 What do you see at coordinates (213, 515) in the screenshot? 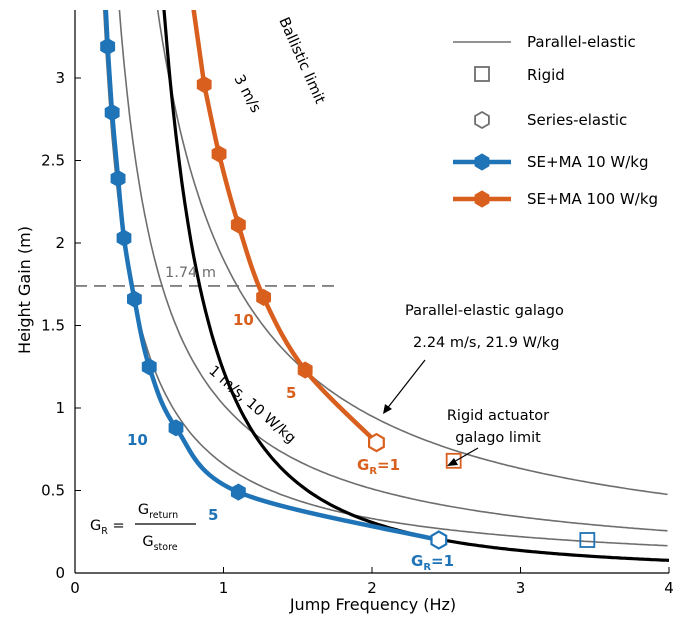
I see `blue-label-5: 5` at bounding box center [213, 515].